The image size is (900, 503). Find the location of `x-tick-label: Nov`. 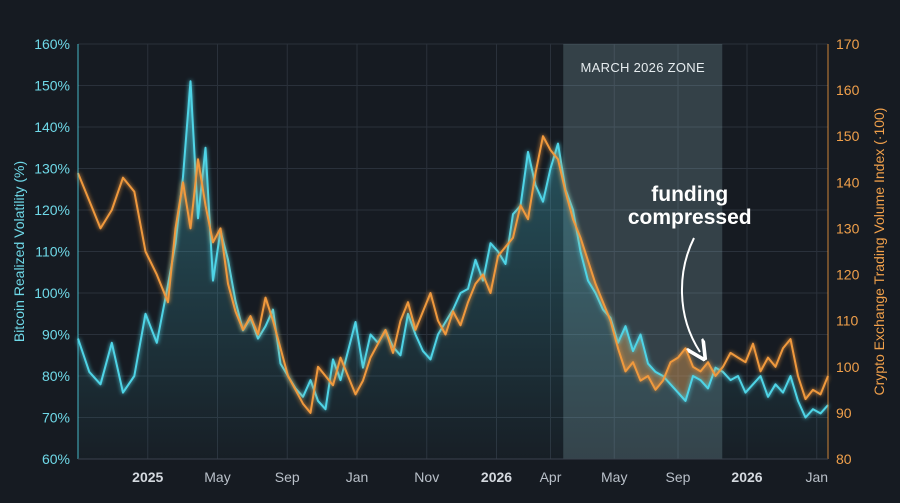

x-tick-label: Nov is located at coordinates (426, 477).